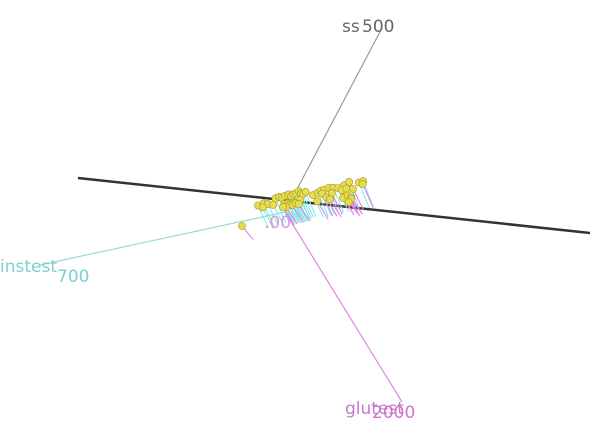 Image resolution: width=604 pixels, height=433 pixels. I want to click on x-axis-line, so click(162, 238).